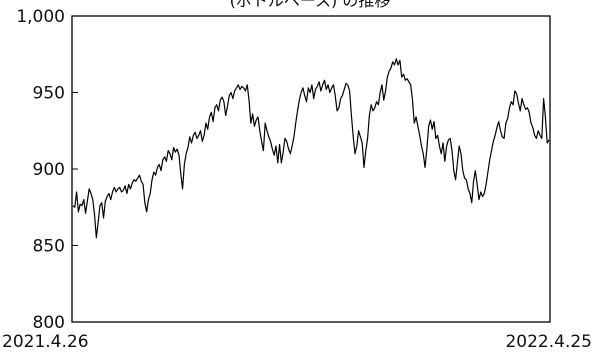 The image size is (594, 356). Describe the element at coordinates (297, 342) in the screenshot. I see `x-axis: 2021.4.26 2022.4.25` at that location.